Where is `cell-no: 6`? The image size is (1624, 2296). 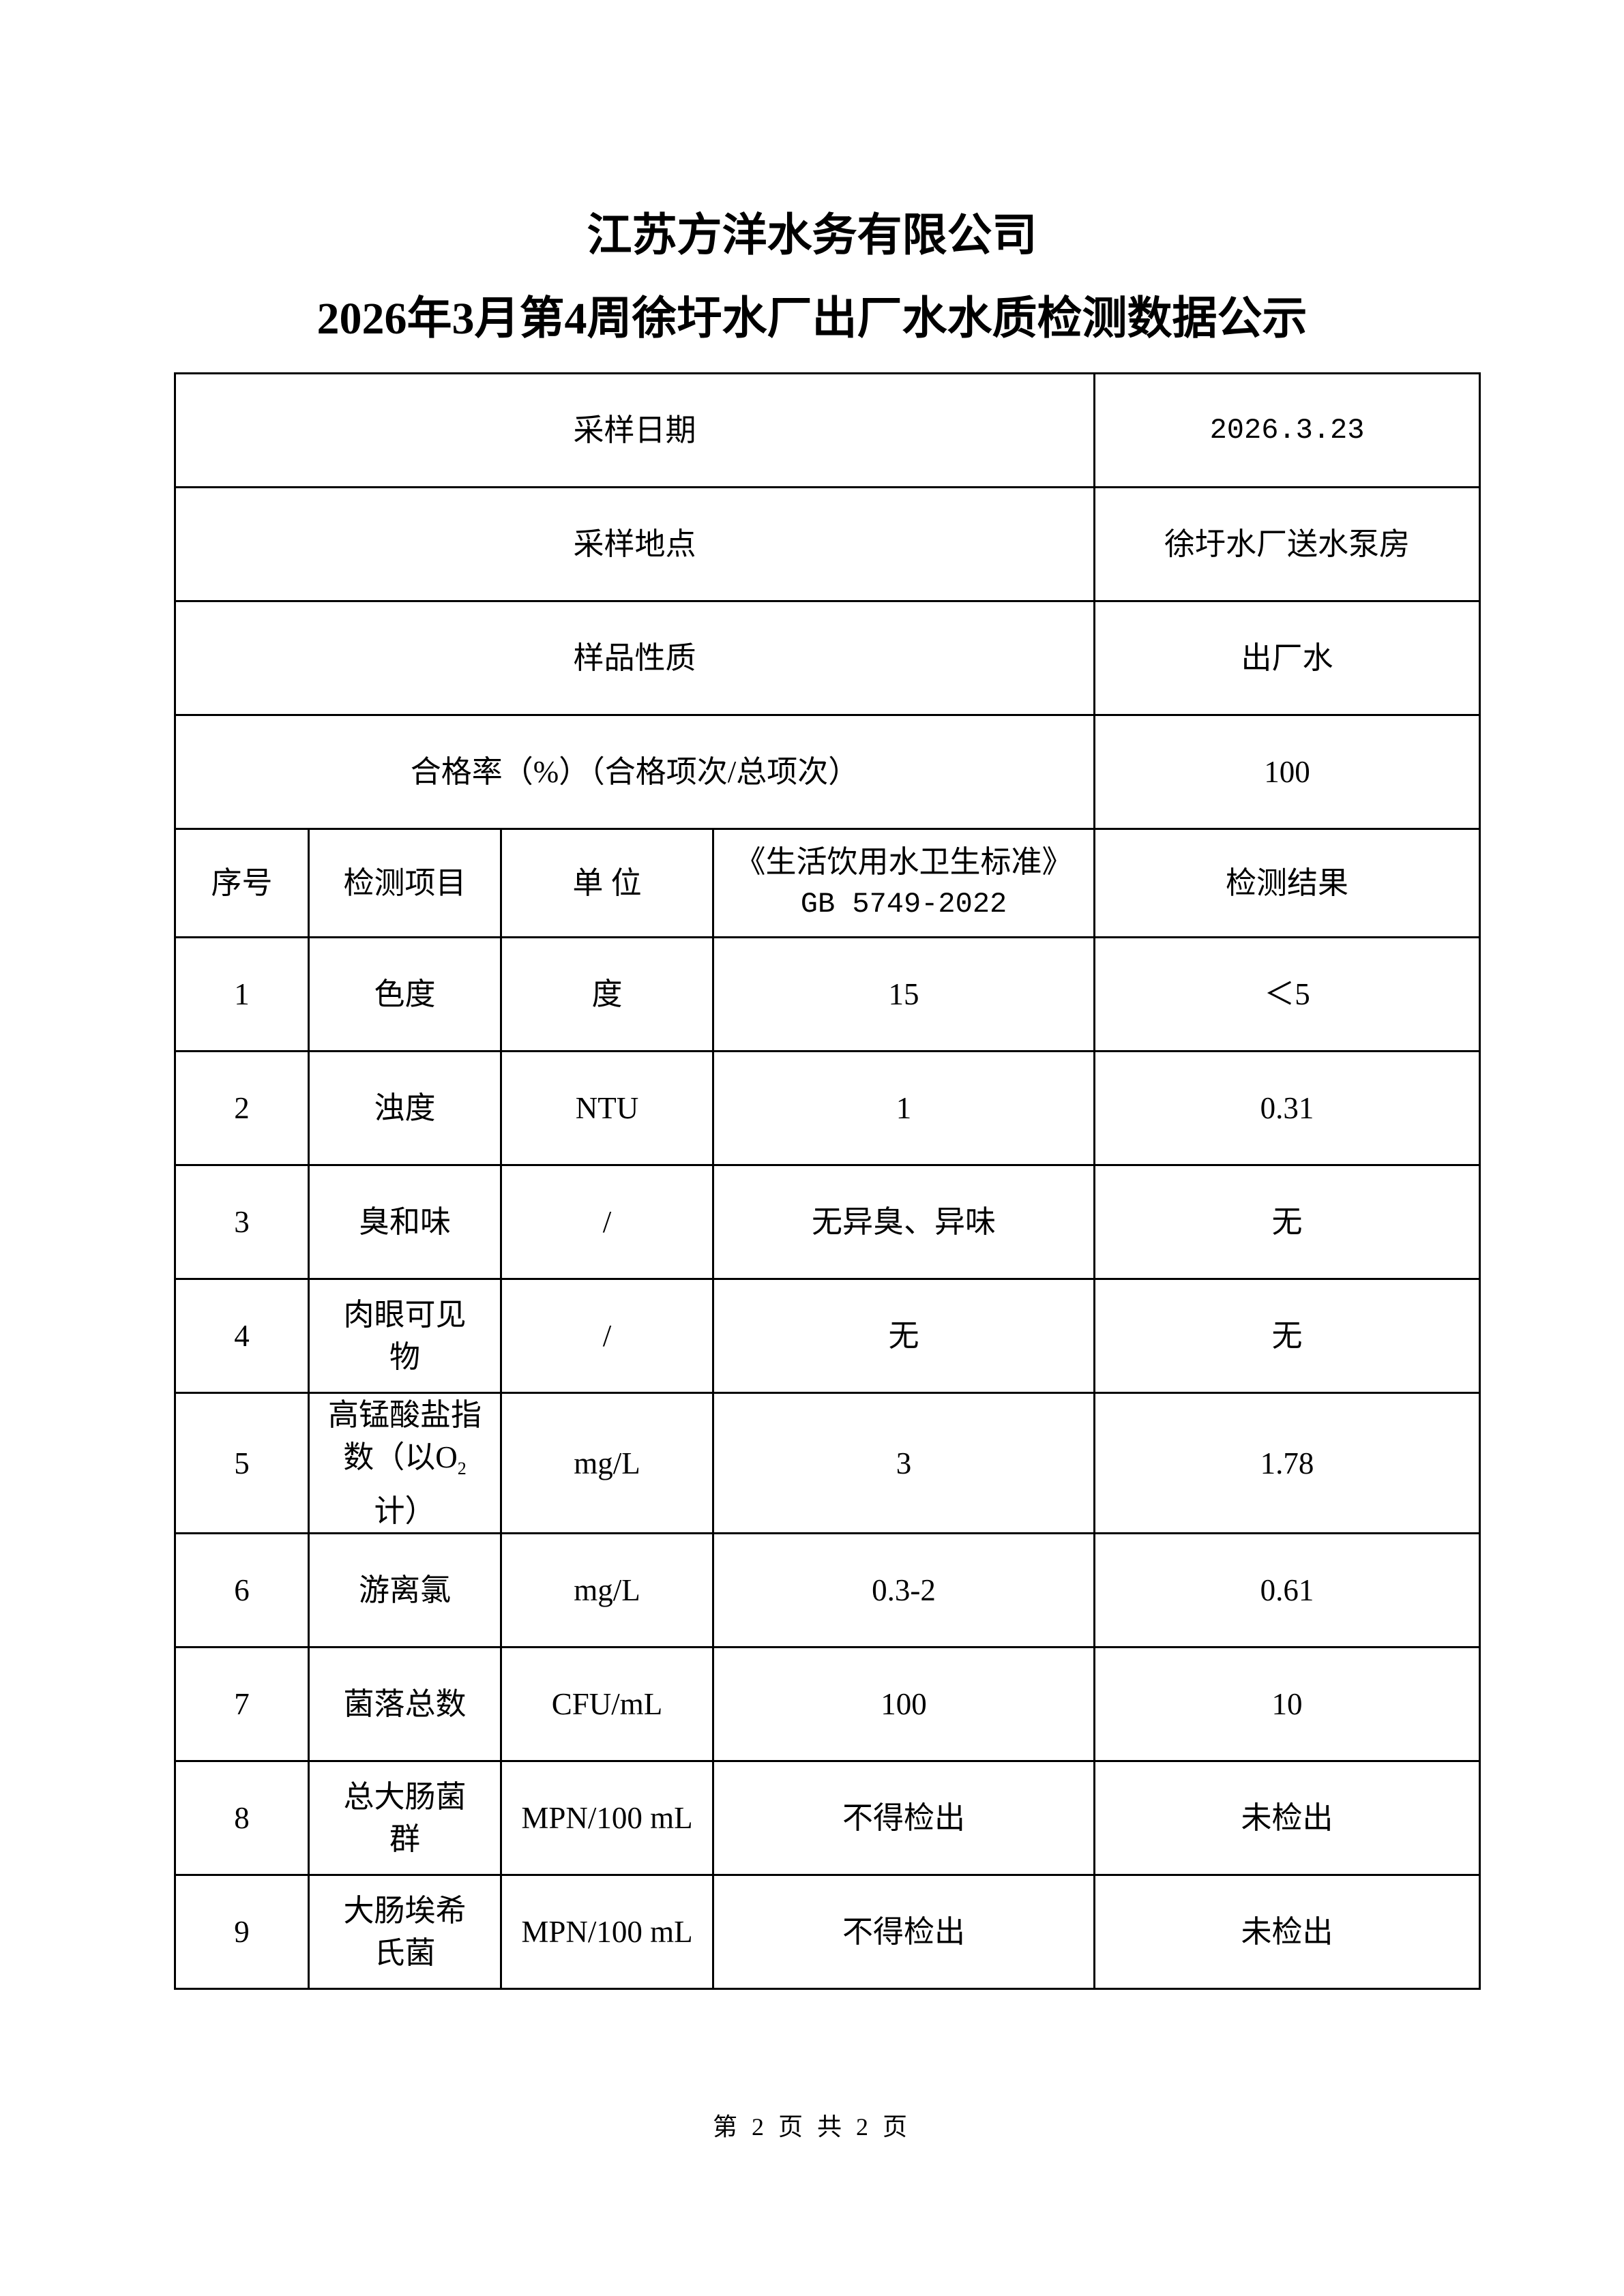 cell-no: 6 is located at coordinates (242, 1590).